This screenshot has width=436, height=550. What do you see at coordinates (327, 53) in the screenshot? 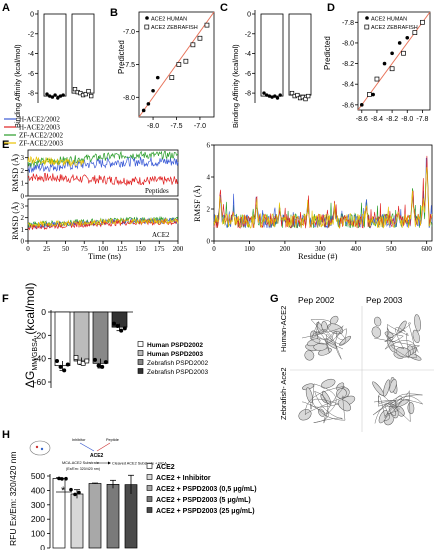
I see `panel-d-ylabel: Predicted` at bounding box center [327, 53].